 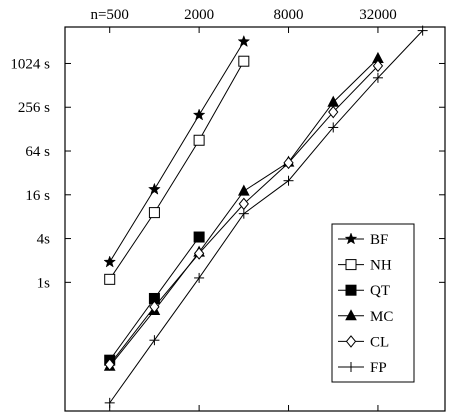 I want to click on y-tick-label-1s: 1s, so click(x=44, y=283).